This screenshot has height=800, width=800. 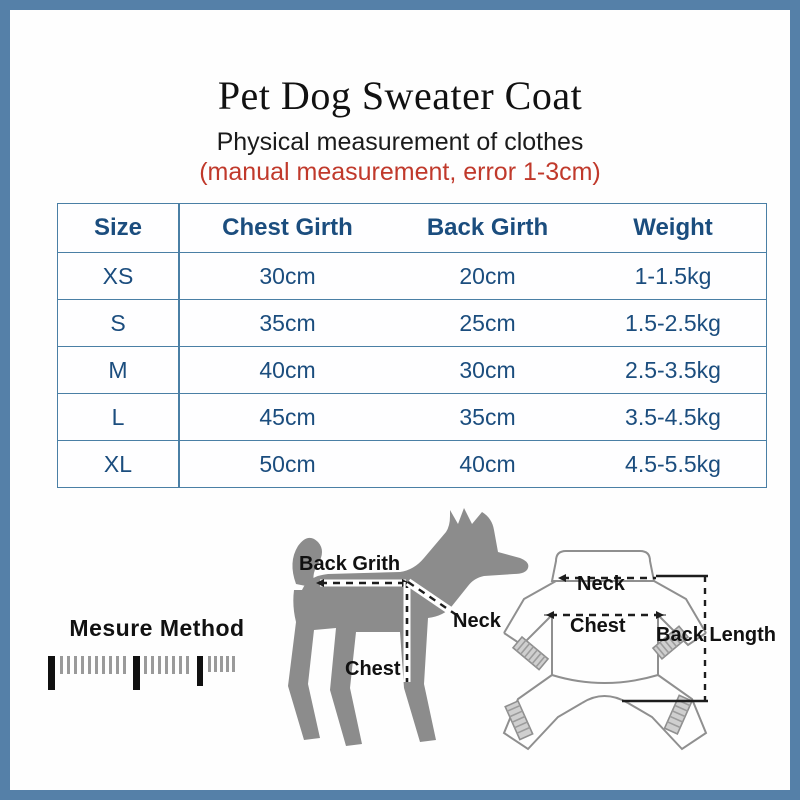 What do you see at coordinates (673, 417) in the screenshot?
I see `cell-weight: 3.5-4.5kg` at bounding box center [673, 417].